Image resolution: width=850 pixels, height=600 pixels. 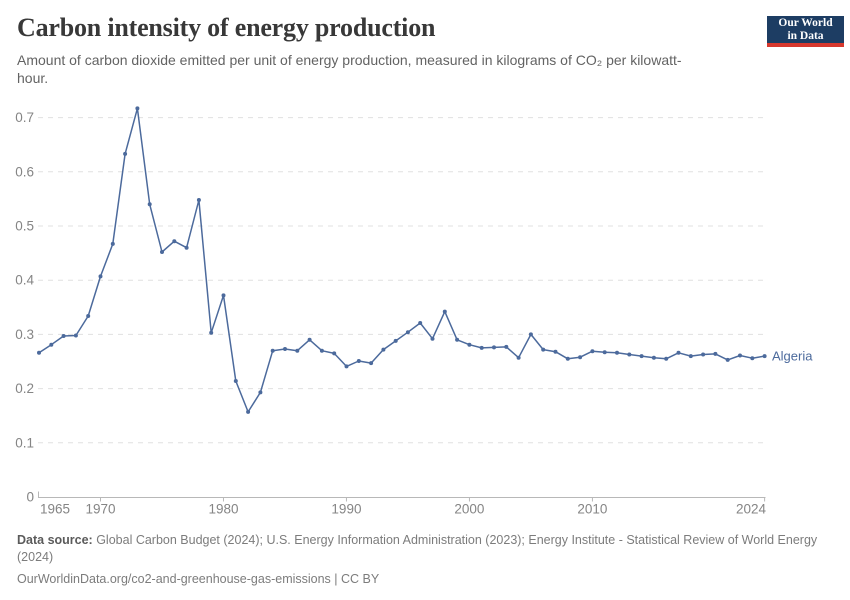 I want to click on y-tick-label: 0.5, so click(x=24, y=226).